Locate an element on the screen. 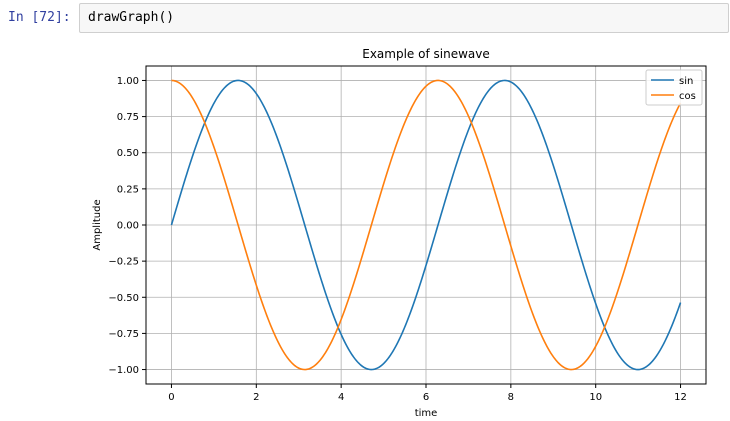  legend-label-sin: sin is located at coordinates (686, 81).